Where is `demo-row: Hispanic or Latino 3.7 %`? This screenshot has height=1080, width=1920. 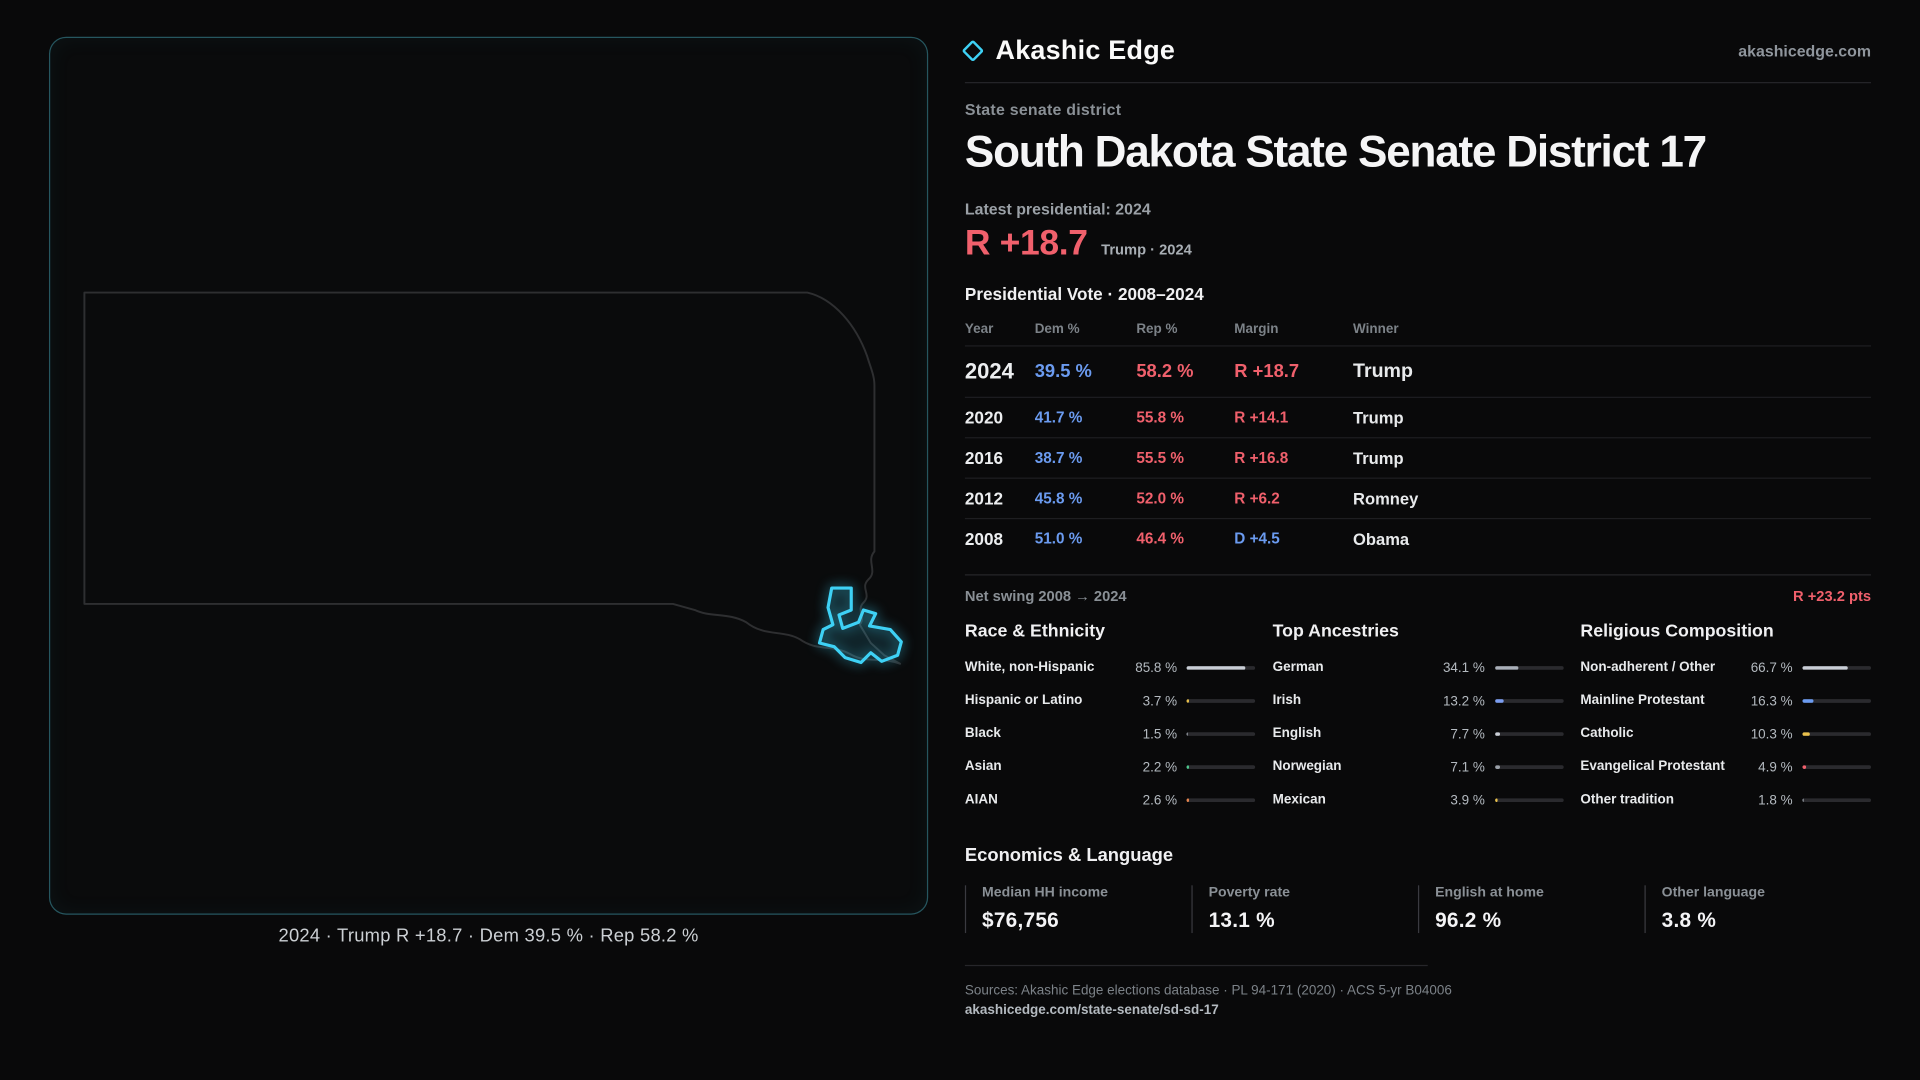 demo-row: Hispanic or Latino 3.7 % is located at coordinates (1110, 701).